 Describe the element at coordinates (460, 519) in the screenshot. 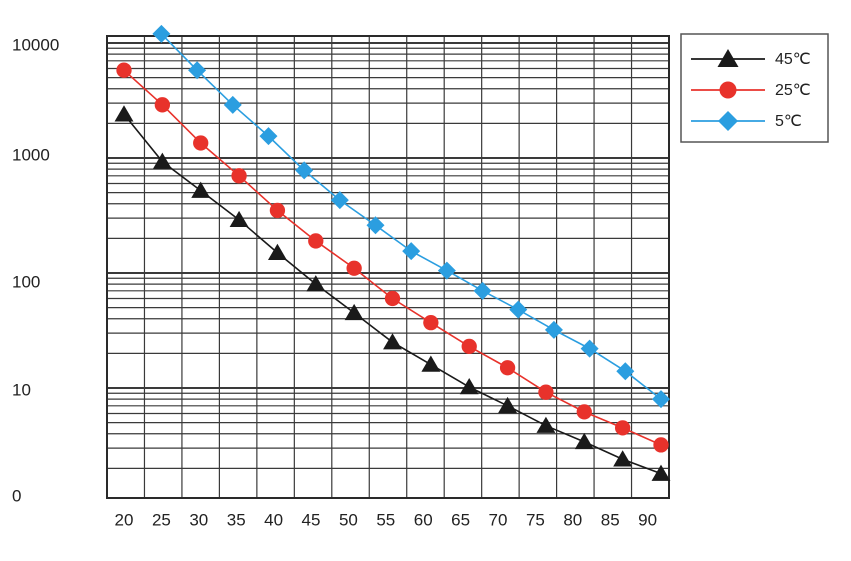

I see `x-tick-label: 65` at that location.